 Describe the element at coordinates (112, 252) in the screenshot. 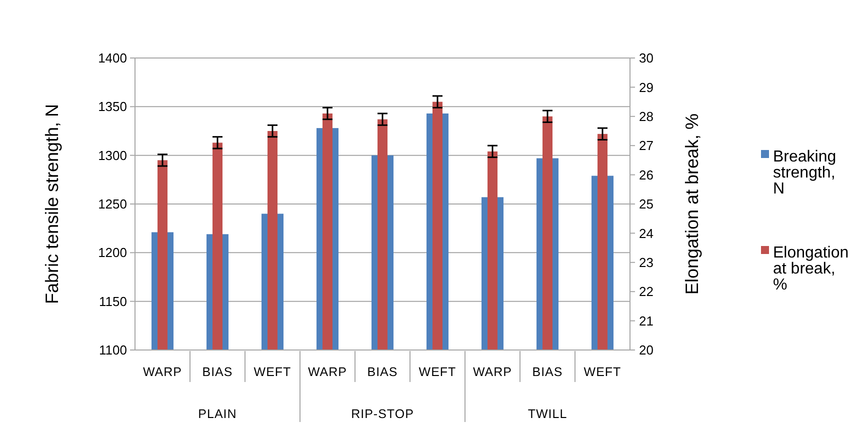

I see `y-tick-label: 1200` at that location.